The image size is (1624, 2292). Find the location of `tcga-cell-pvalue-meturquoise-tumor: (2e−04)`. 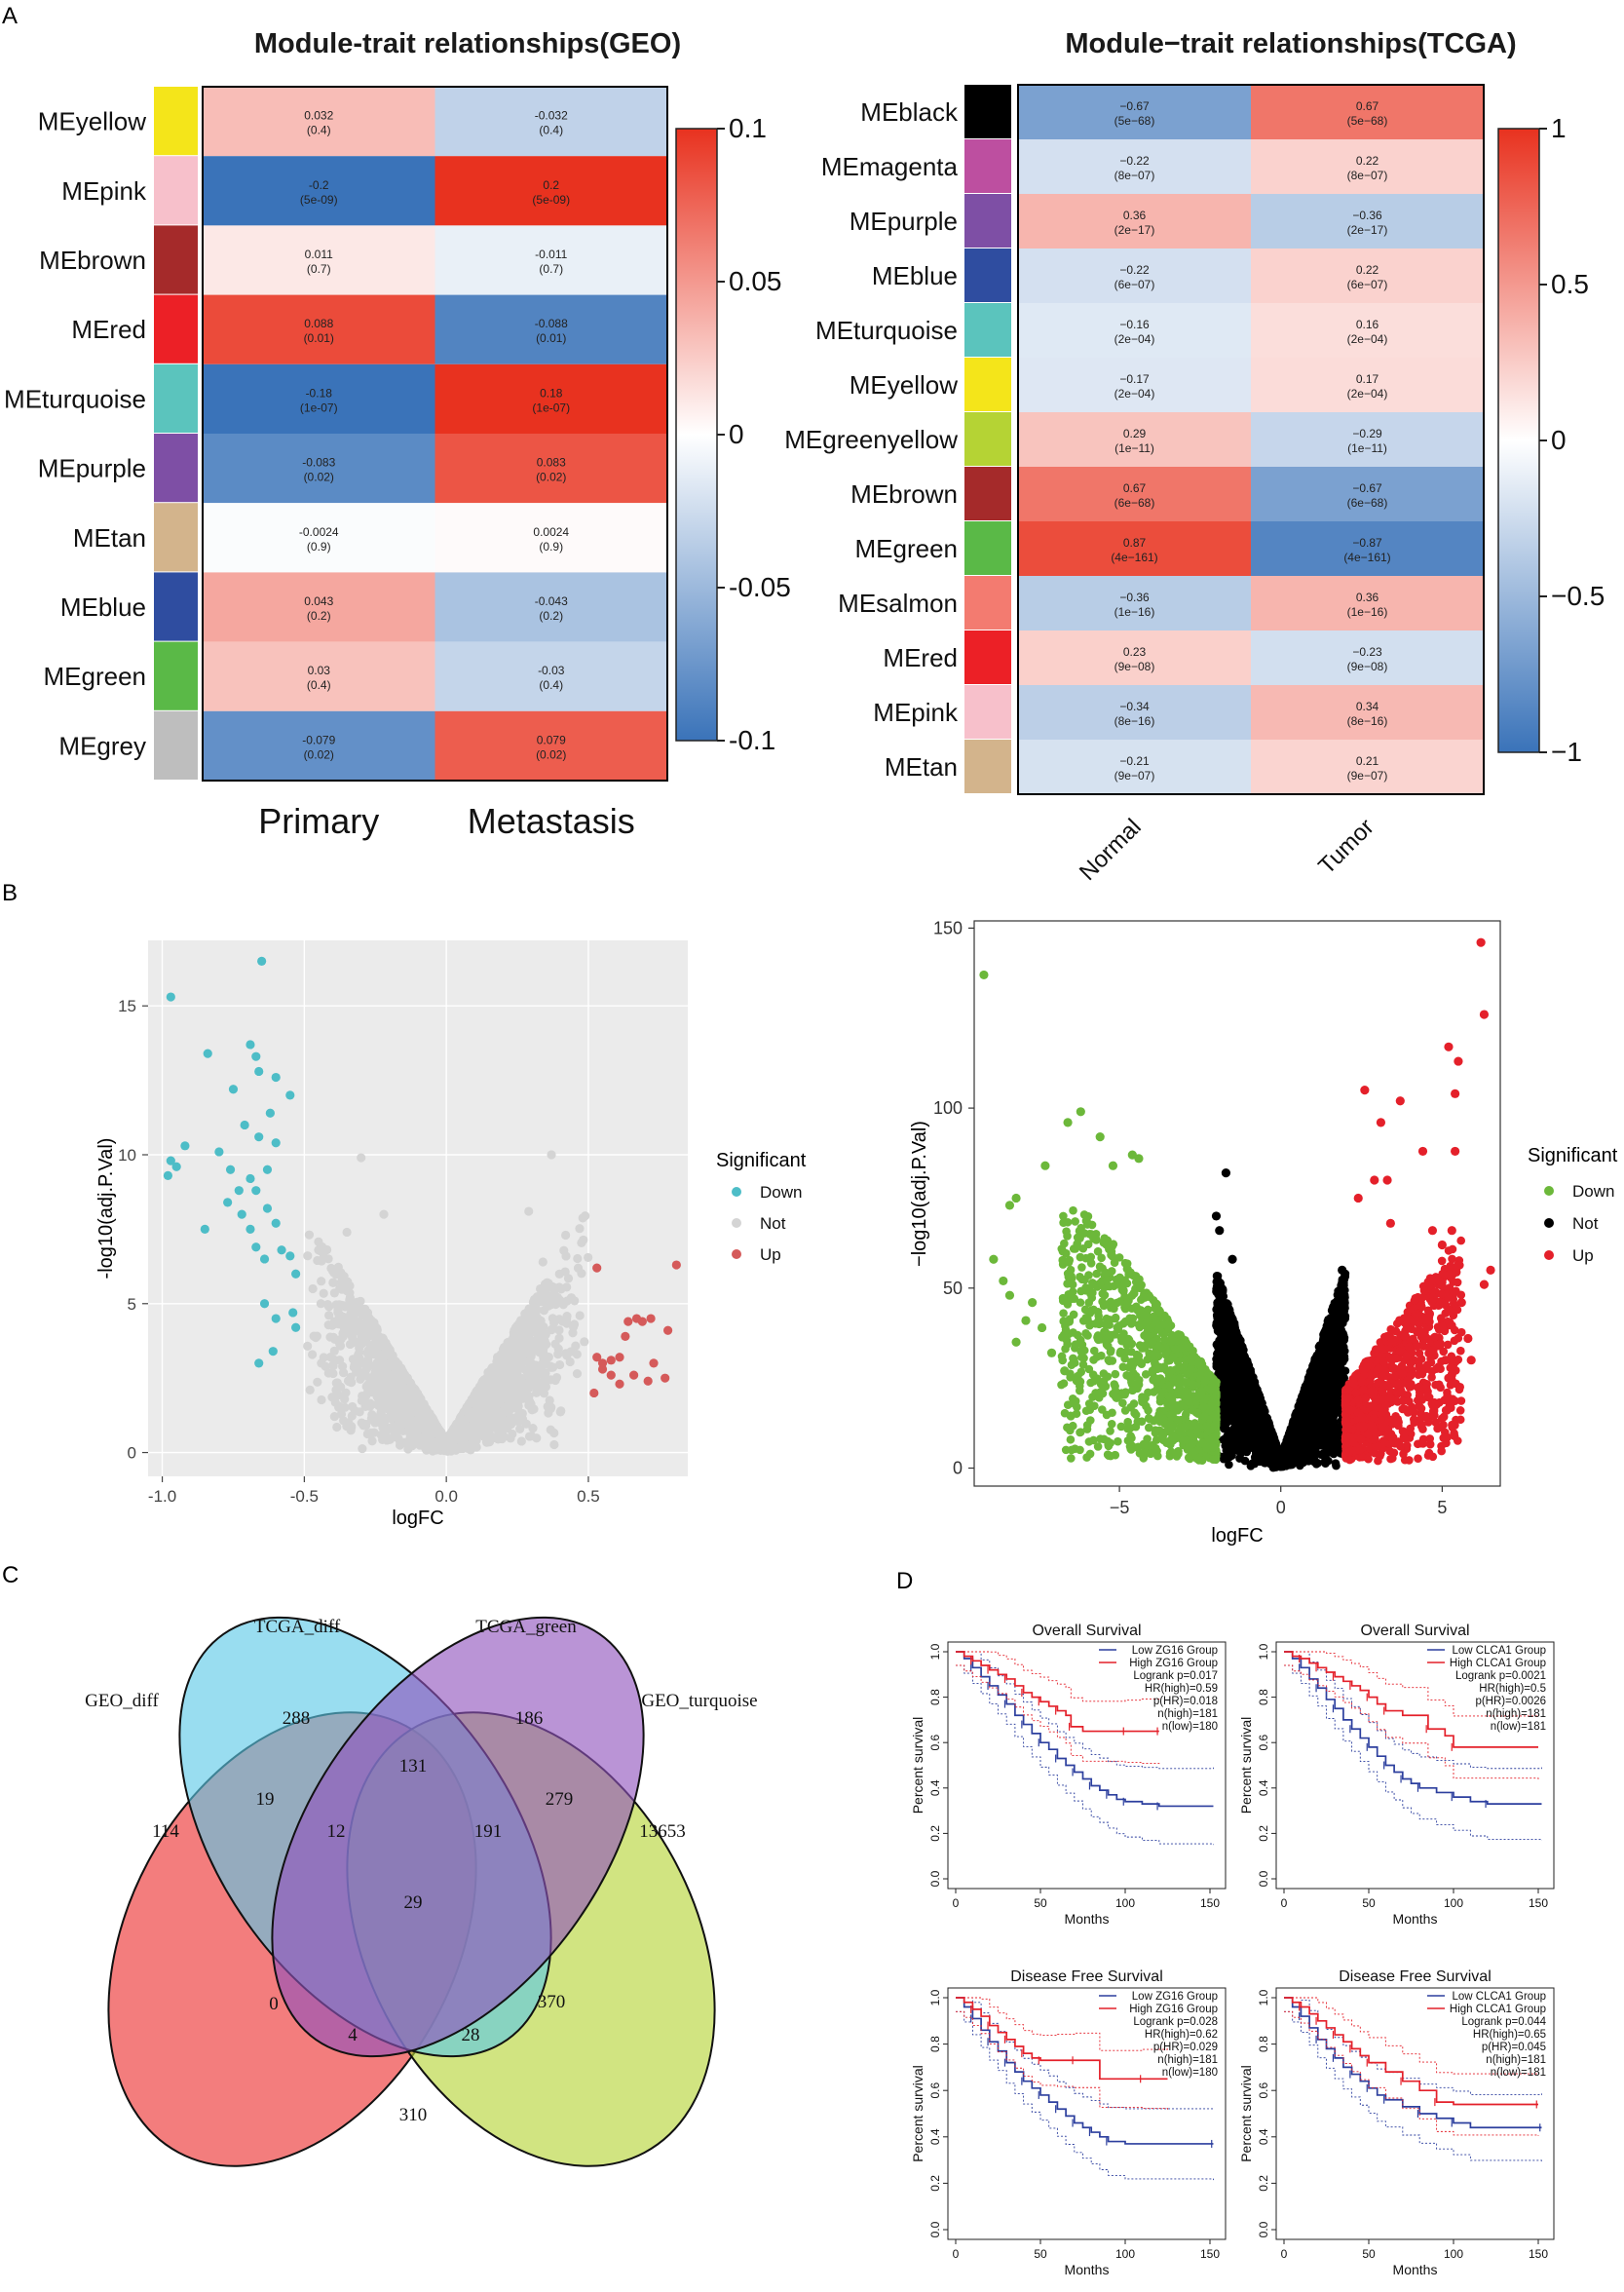

tcga-cell-pvalue-meturquoise-tumor: (2e−04) is located at coordinates (1367, 339).